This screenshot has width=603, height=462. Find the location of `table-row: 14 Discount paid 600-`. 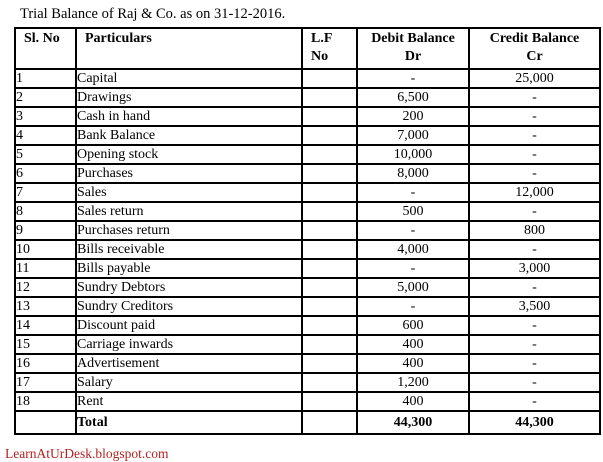

table-row: 14 Discount paid 600- is located at coordinates (307, 325).